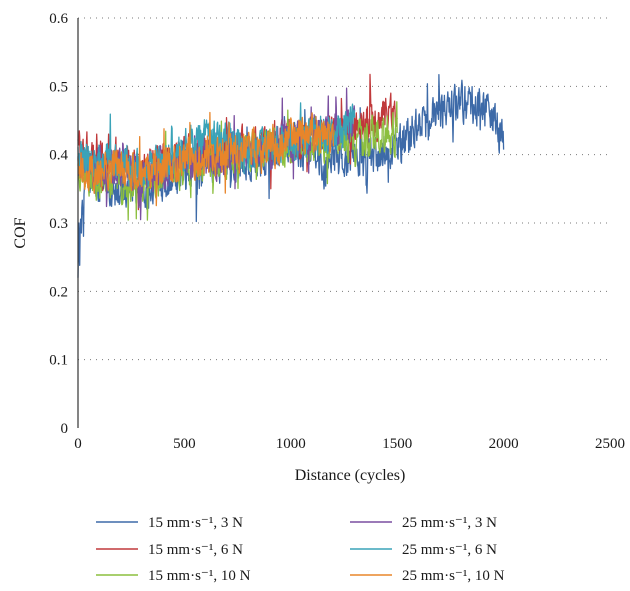 The height and width of the screenshot is (591, 630). I want to click on legend-label: 15 mm·s⁻¹, 6 N, so click(195, 550).